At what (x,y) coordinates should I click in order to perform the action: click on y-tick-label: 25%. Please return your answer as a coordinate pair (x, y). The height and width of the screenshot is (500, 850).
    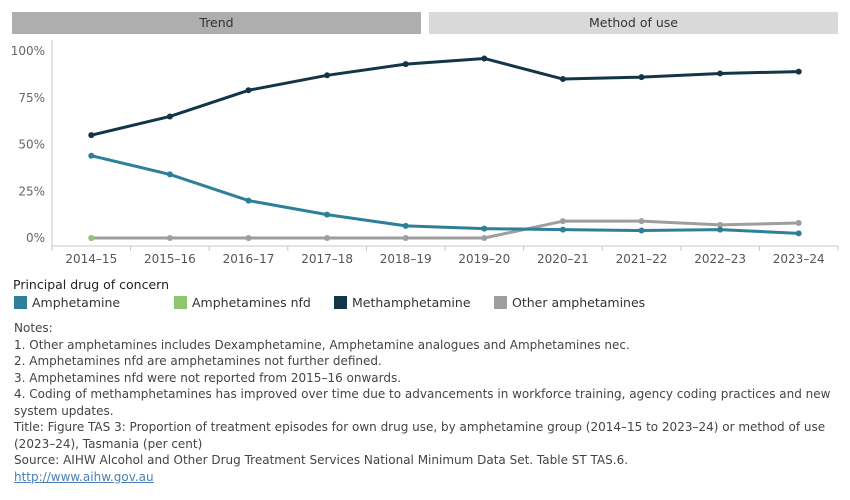
    Looking at the image, I should click on (31, 191).